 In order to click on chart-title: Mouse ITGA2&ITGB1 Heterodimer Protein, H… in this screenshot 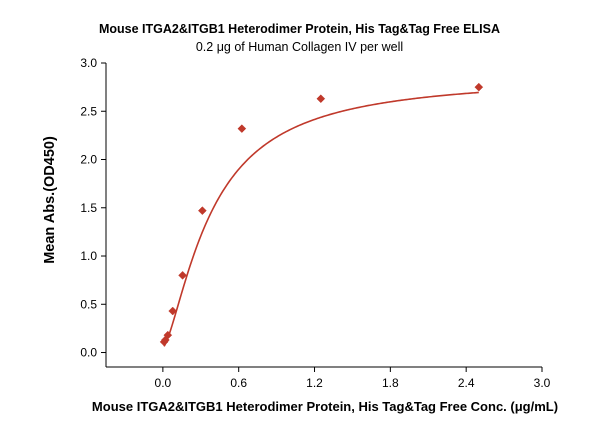, I will do `click(299, 29)`.